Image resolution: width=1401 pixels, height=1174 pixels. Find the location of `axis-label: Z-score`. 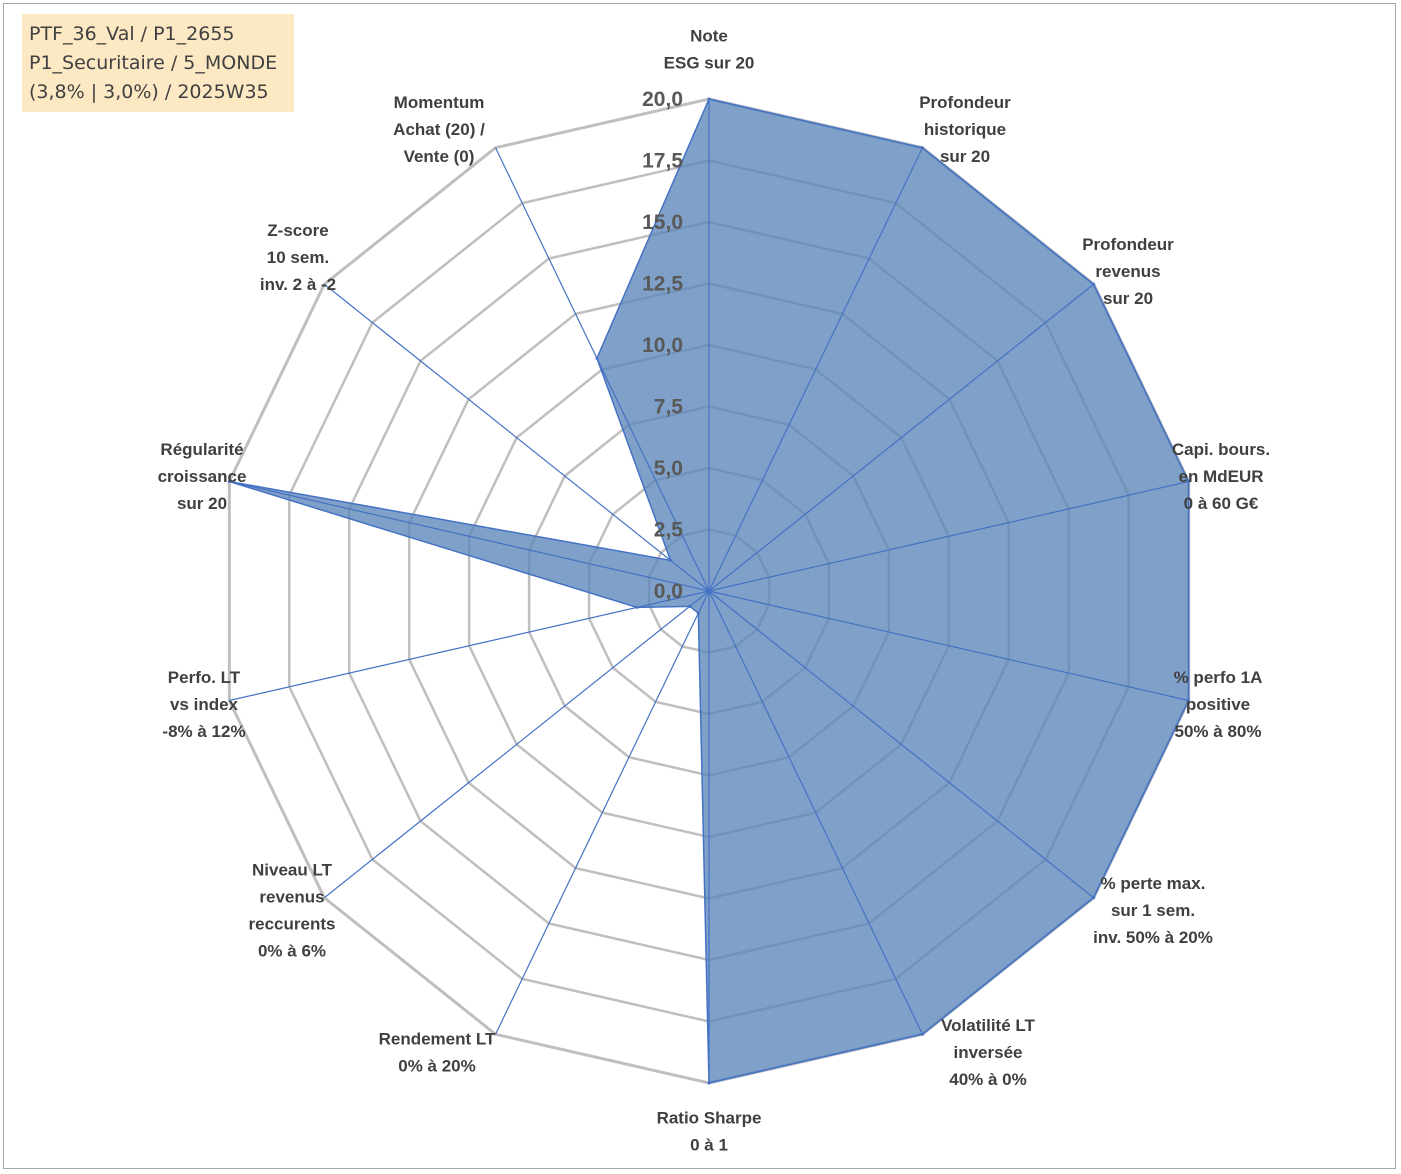

axis-label: Z-score is located at coordinates (297, 230).